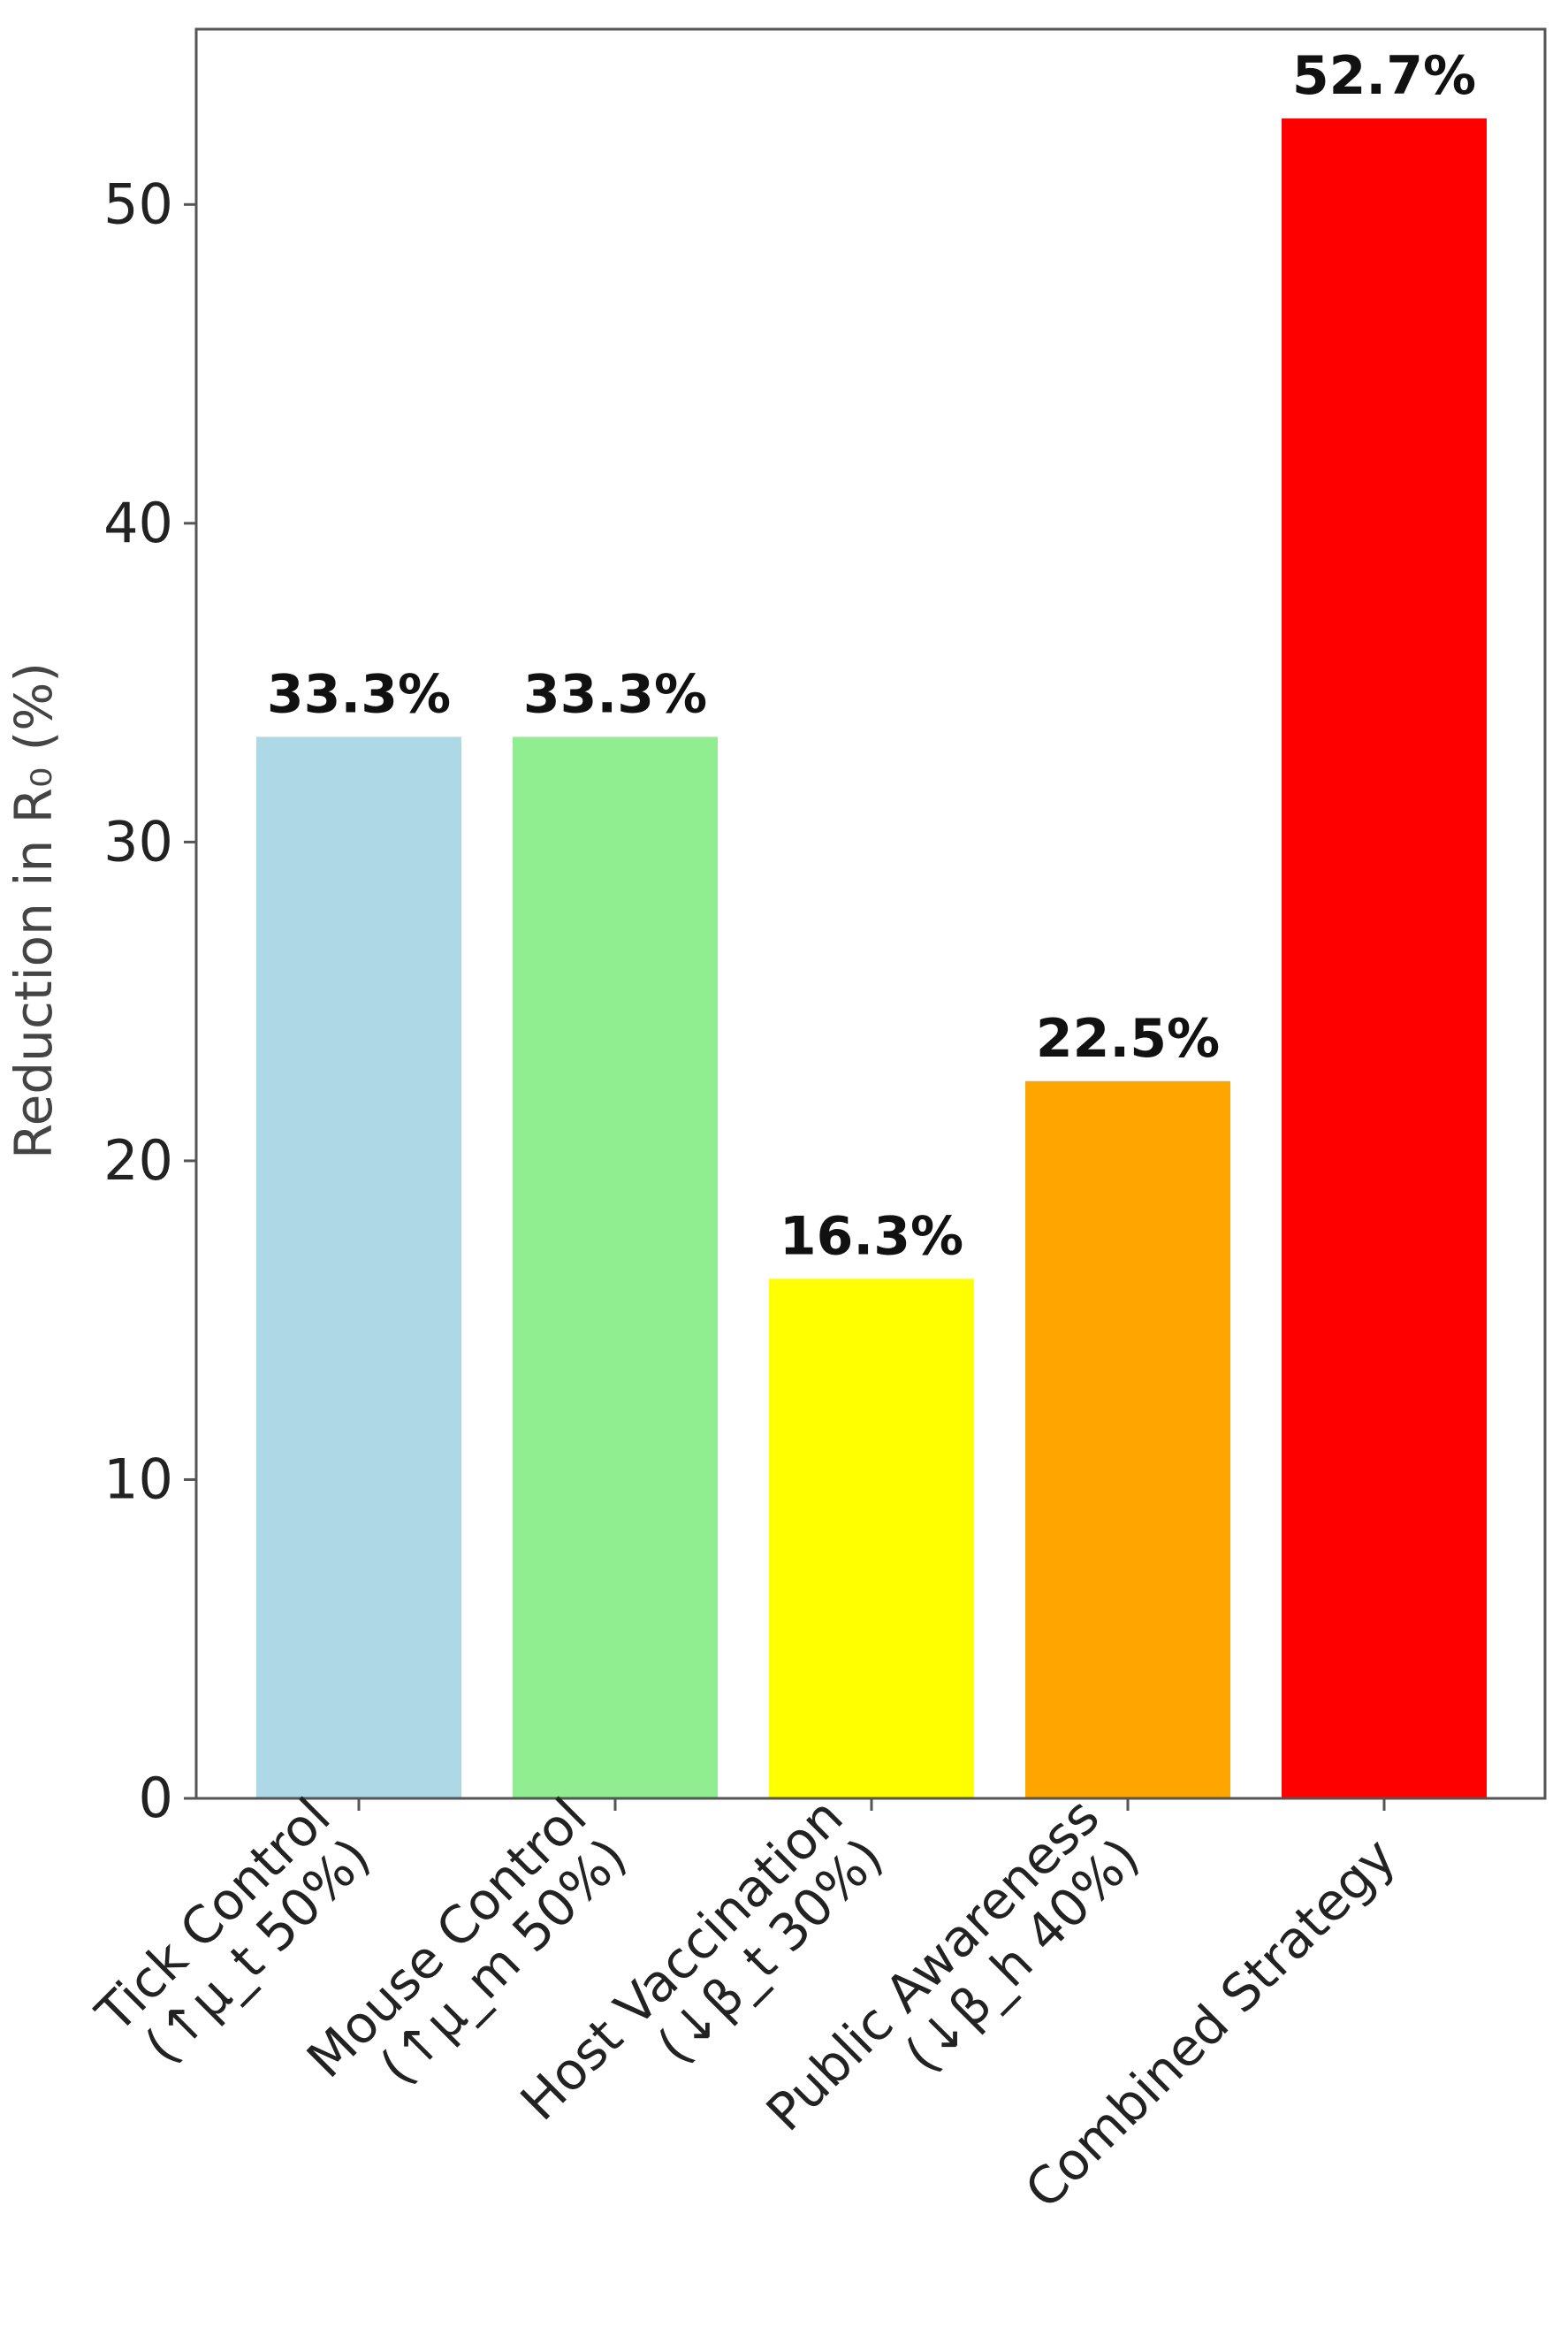 This screenshot has height=2343, width=1568. Describe the element at coordinates (138, 1479) in the screenshot. I see `y-tick-label: 10` at that location.